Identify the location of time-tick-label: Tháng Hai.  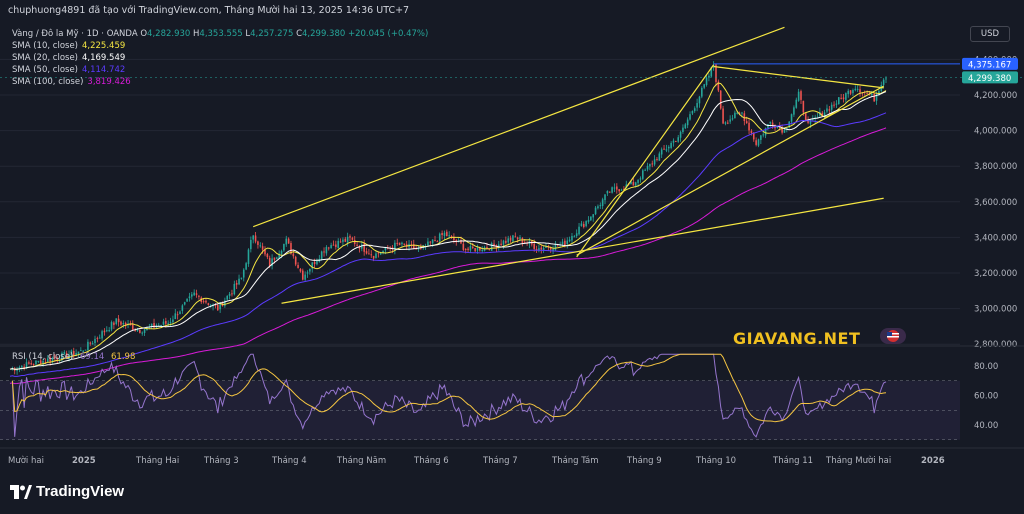
(157, 461).